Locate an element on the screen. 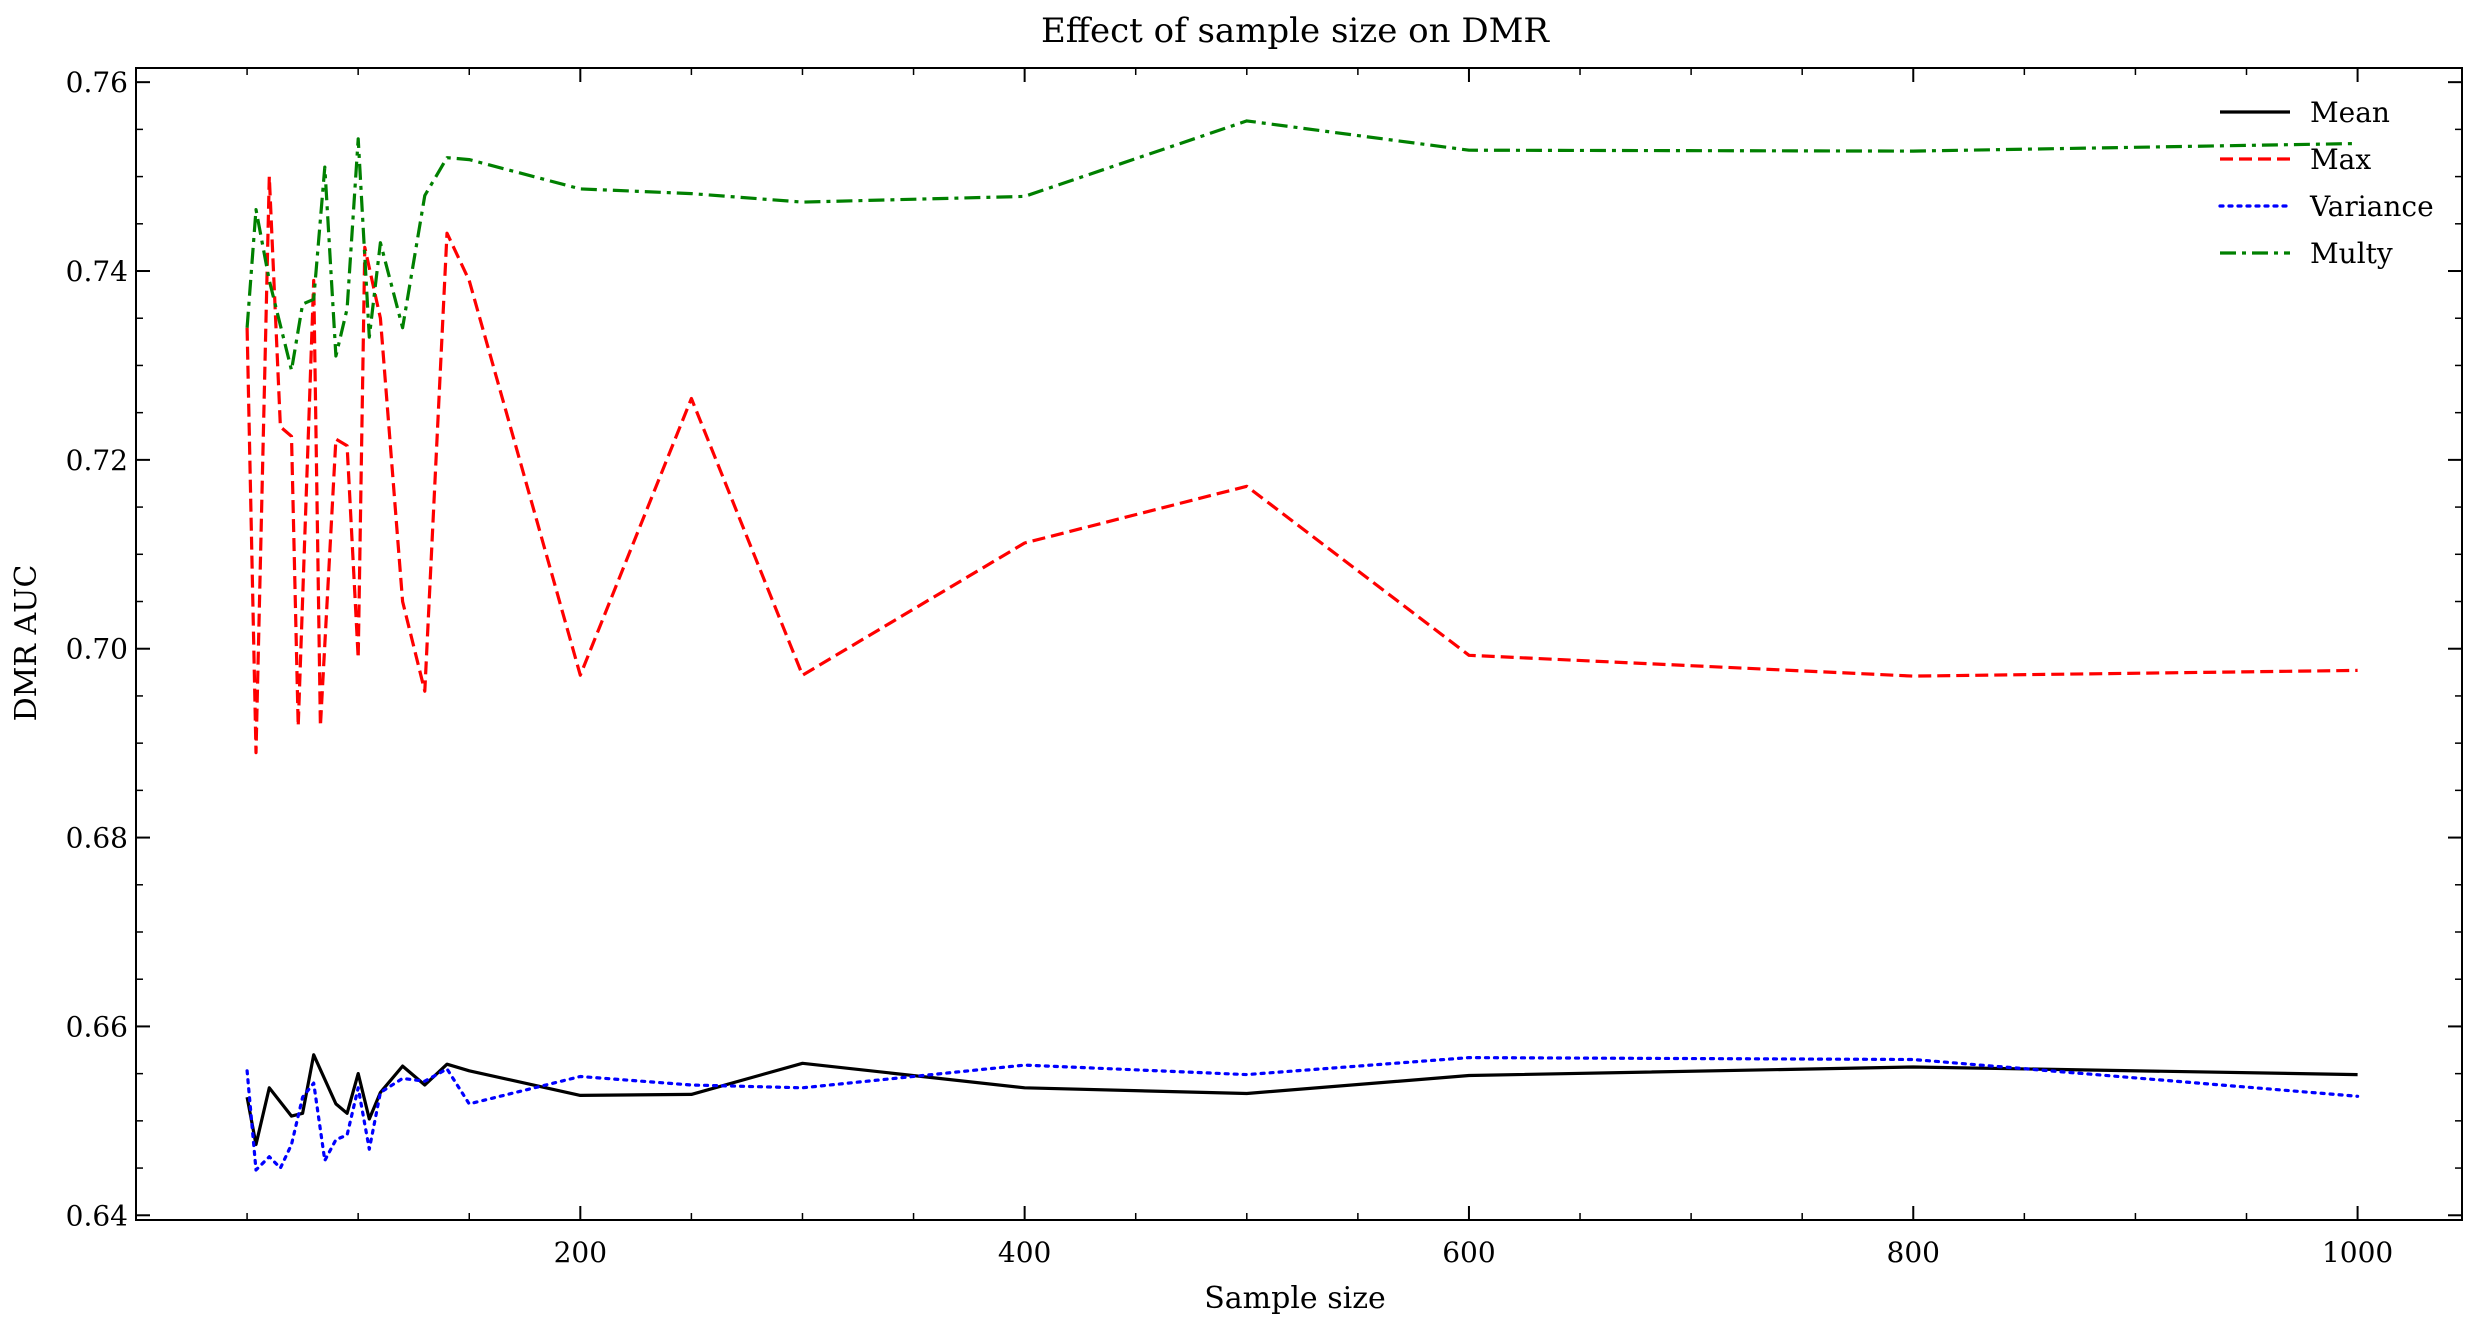 This screenshot has width=2475, height=1333. x-axis-label: Sample size is located at coordinates (1295, 1298).